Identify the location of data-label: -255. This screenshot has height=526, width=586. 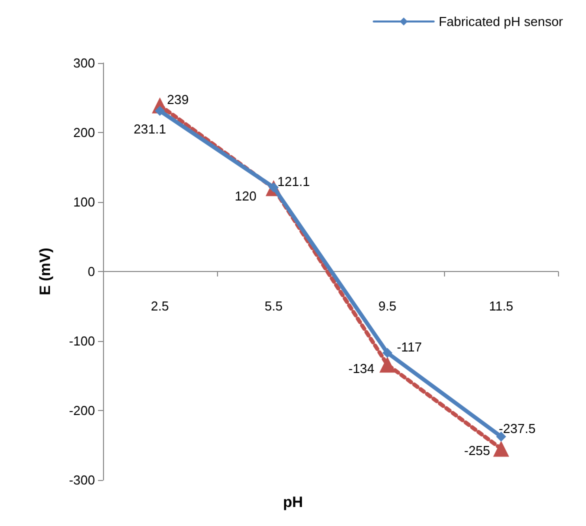
(477, 450).